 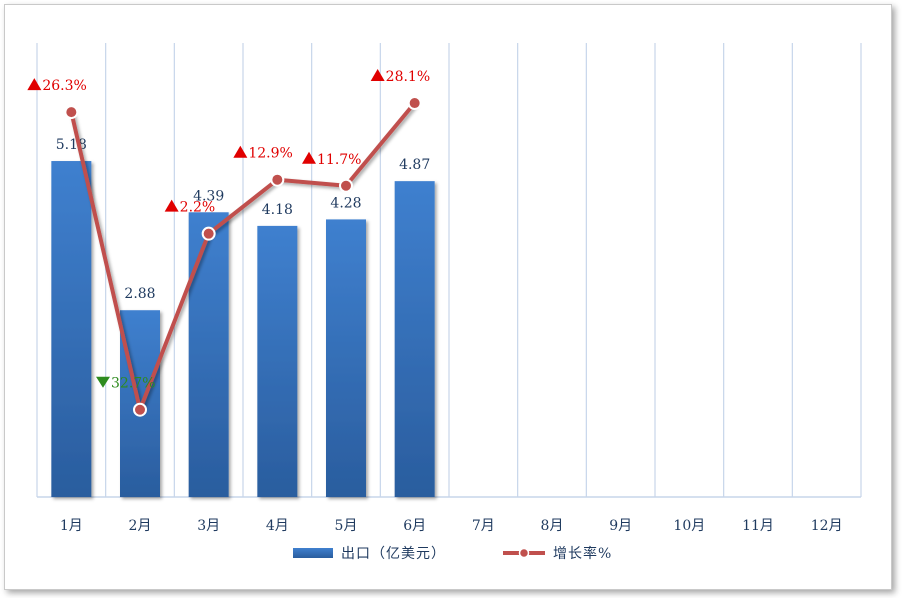 What do you see at coordinates (64, 86) in the screenshot?
I see `growth-rate-label: 26.3%` at bounding box center [64, 86].